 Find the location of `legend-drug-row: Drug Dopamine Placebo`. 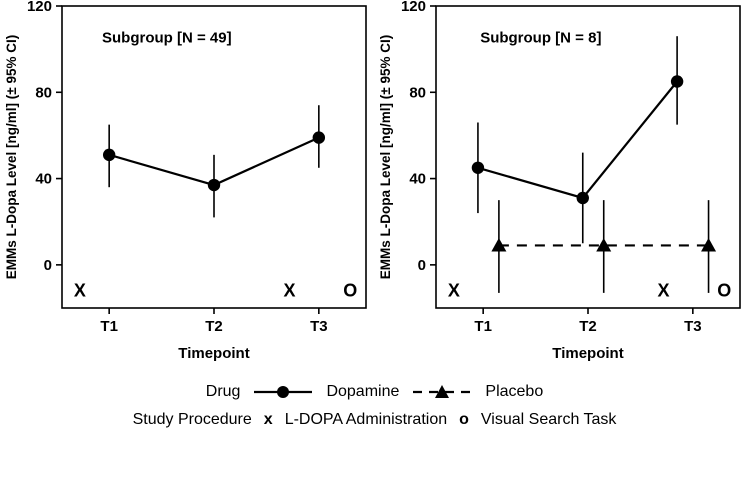

legend-drug-row: Drug Dopamine Placebo is located at coordinates (374, 392).